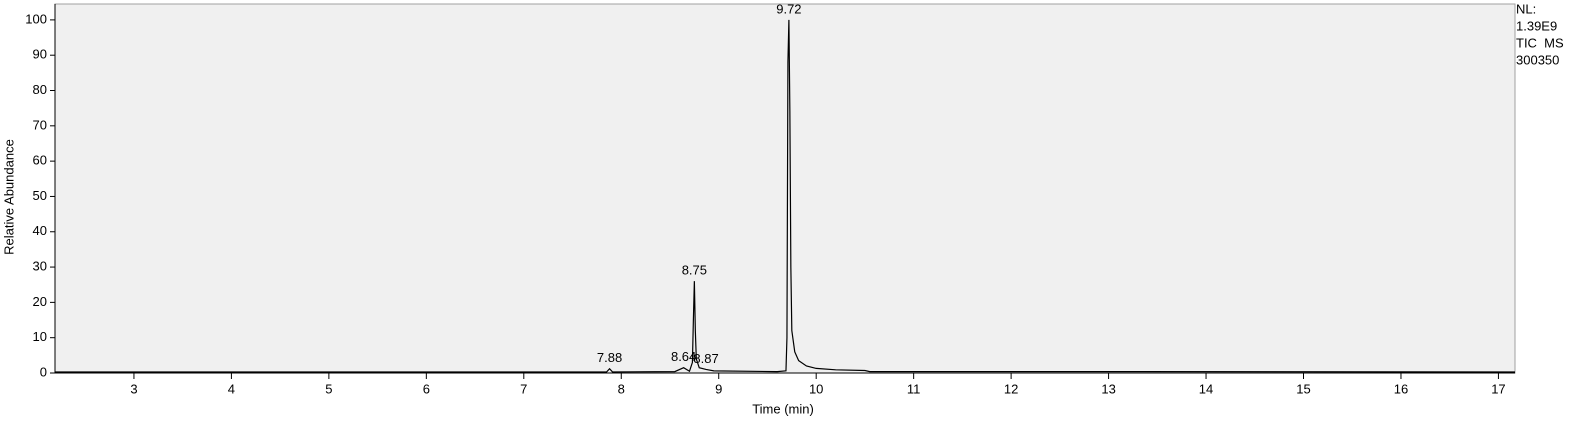 The height and width of the screenshot is (425, 1577). I want to click on side-label: TIC MS, so click(1540, 42).